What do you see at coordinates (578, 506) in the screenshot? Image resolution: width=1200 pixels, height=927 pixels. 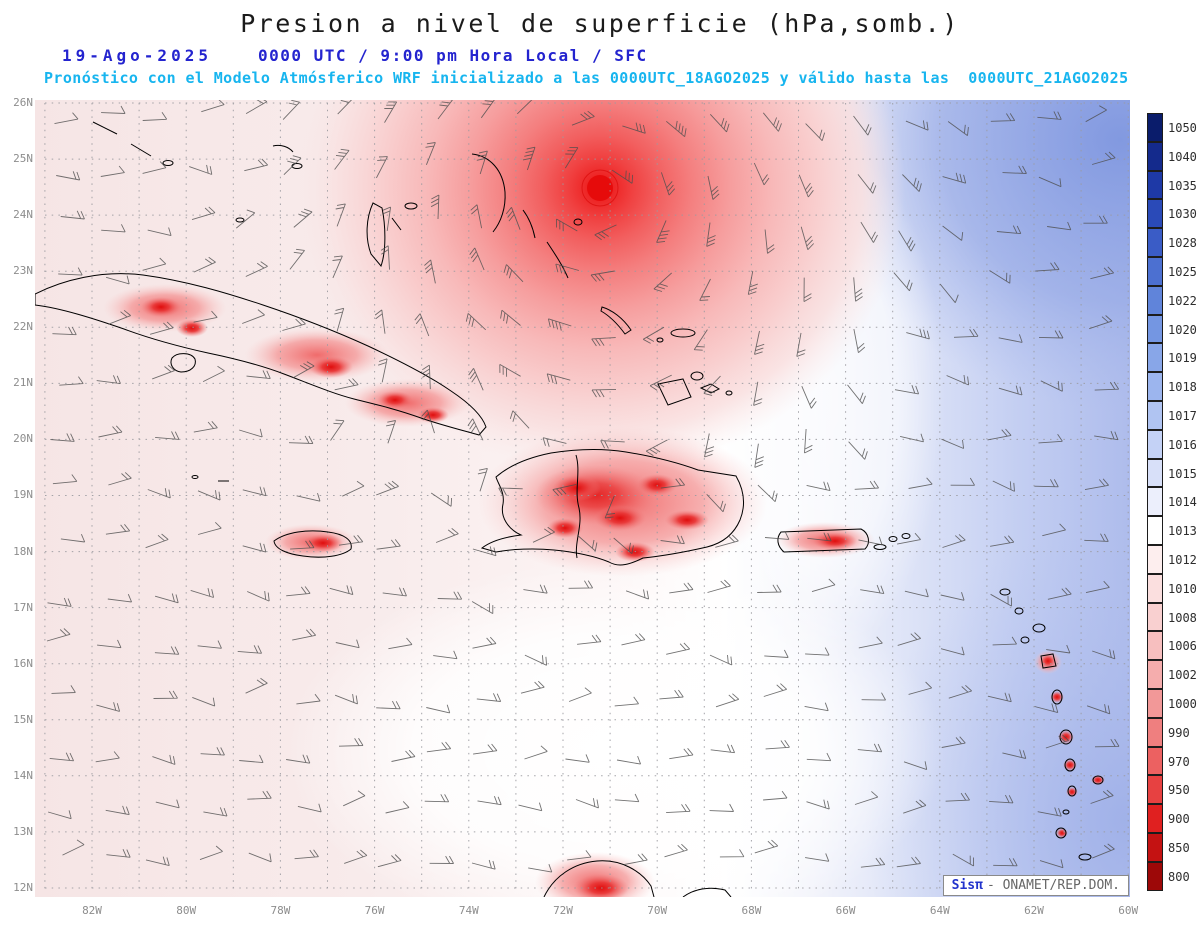 I see `border-haiti-dr` at bounding box center [578, 506].